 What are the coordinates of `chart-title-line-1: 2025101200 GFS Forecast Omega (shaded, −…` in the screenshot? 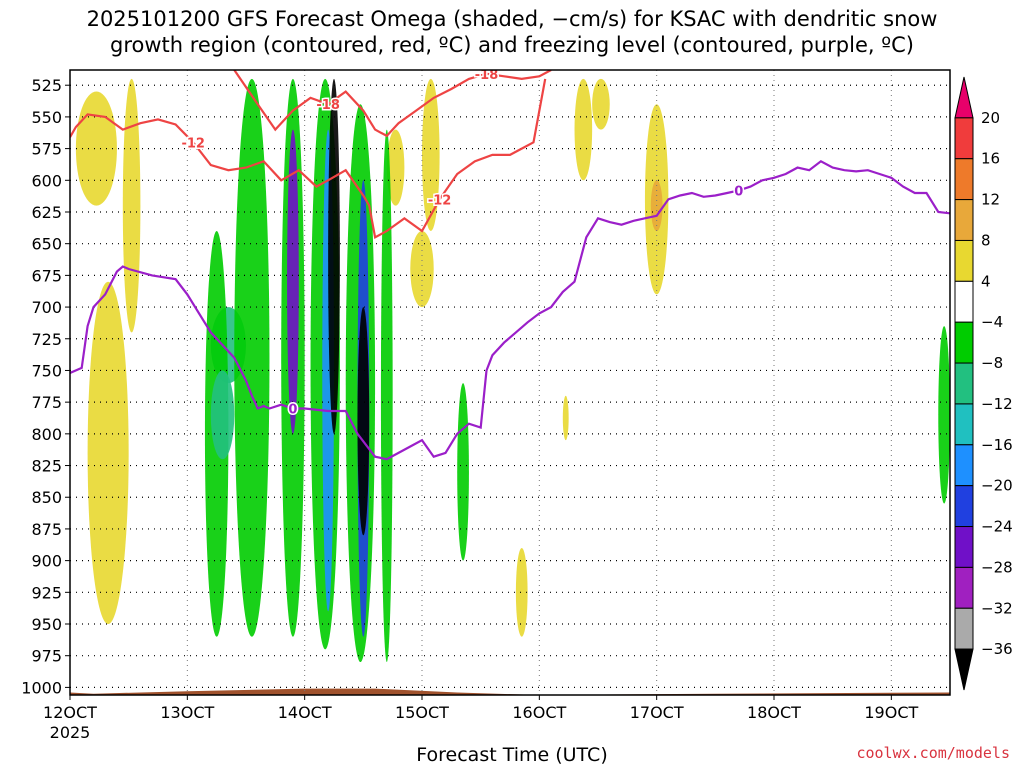 It's located at (512, 19).